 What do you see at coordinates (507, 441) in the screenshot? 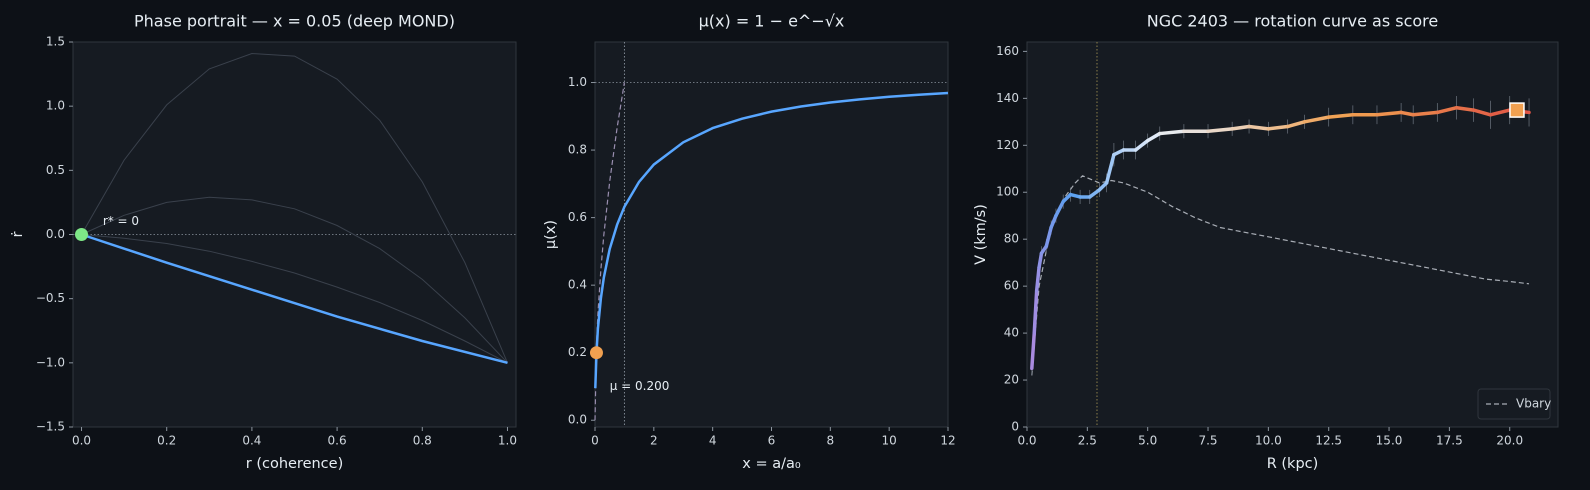
I see `x-tick-label: 1.0` at bounding box center [507, 441].